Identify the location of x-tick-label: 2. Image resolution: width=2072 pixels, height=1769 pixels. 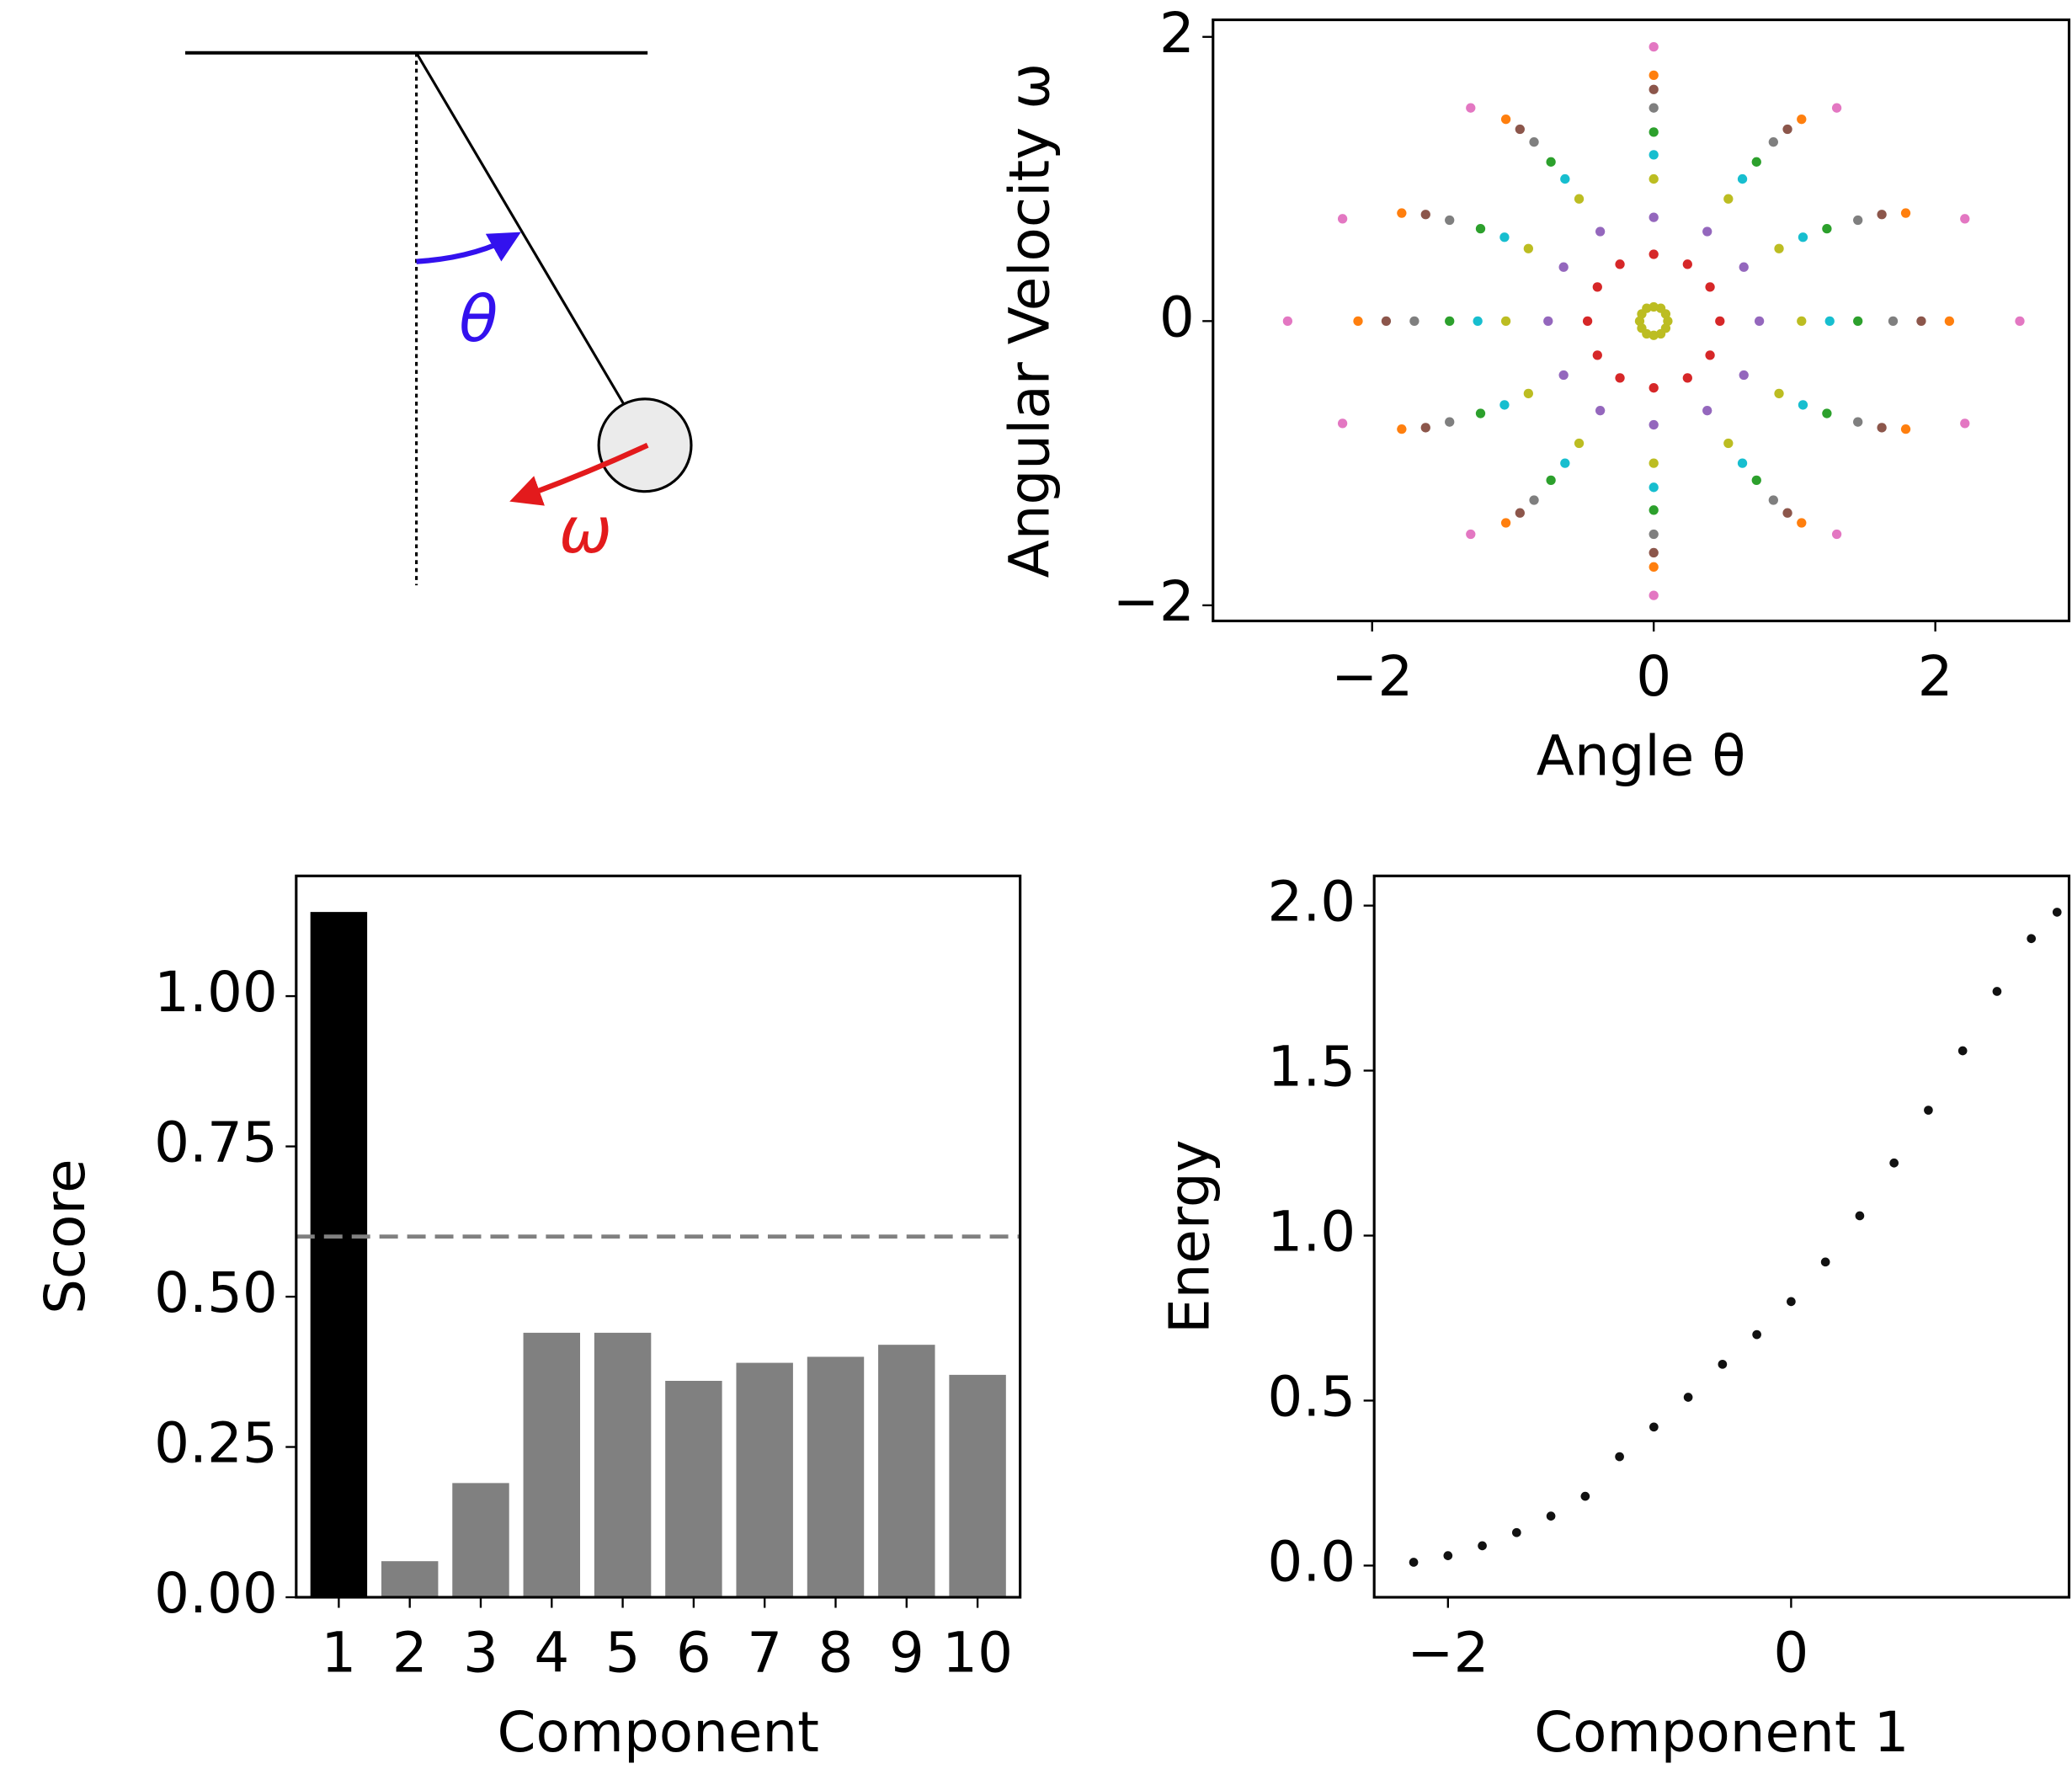
(410, 1653).